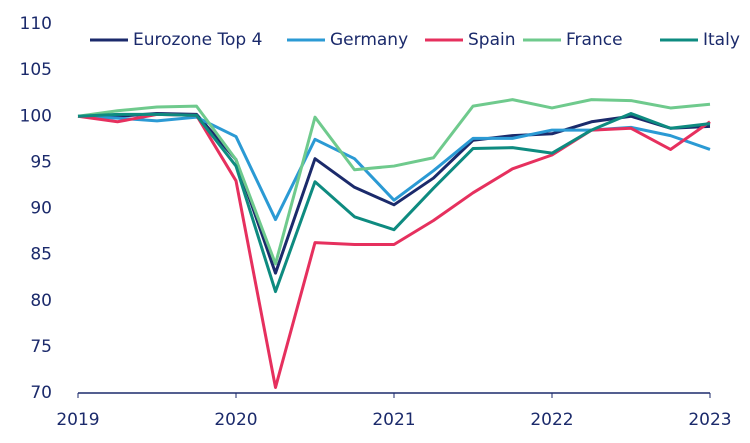  What do you see at coordinates (77, 420) in the screenshot?
I see `x-tick-label: 2019` at bounding box center [77, 420].